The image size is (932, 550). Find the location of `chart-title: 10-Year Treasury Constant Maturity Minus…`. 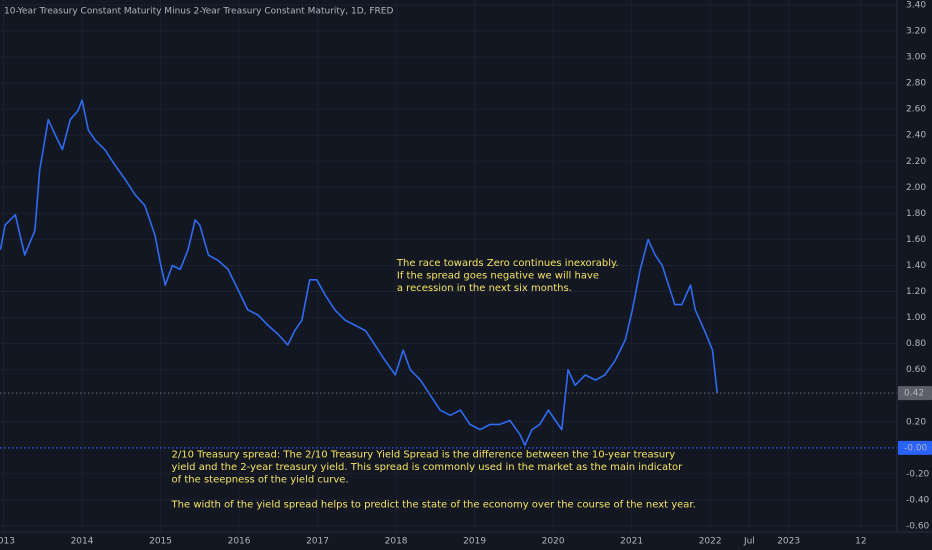

chart-title: 10-Year Treasury Constant Maturity Minus… is located at coordinates (198, 12).